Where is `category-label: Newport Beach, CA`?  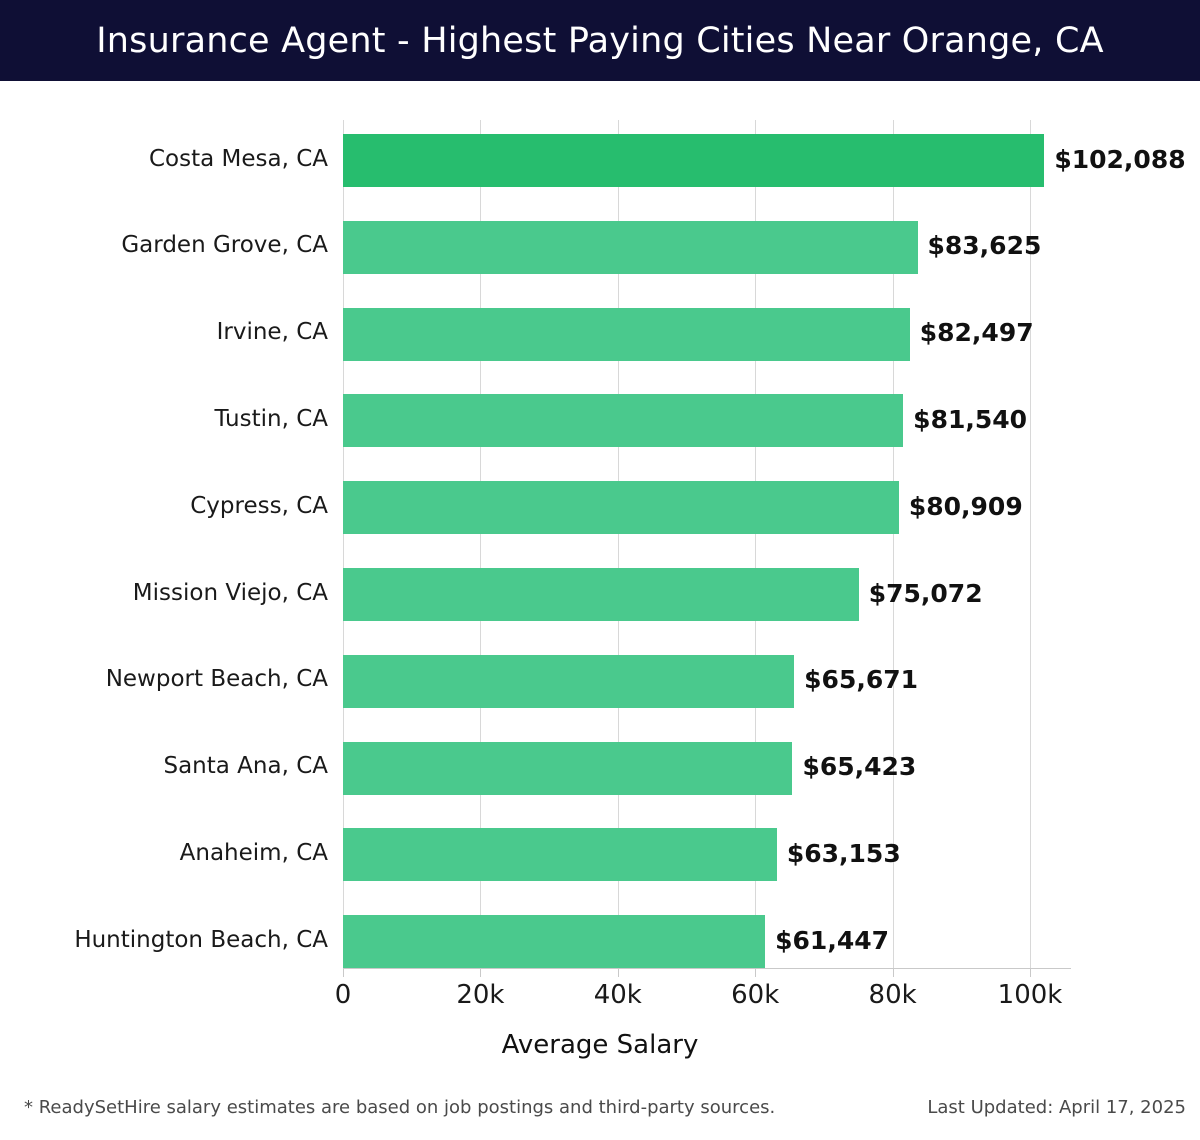 category-label: Newport Beach, CA is located at coordinates (216, 679).